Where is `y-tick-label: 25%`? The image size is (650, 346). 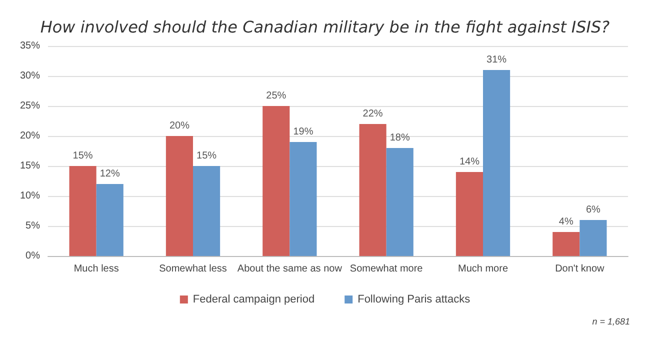
y-tick-label: 25% is located at coordinates (30, 106).